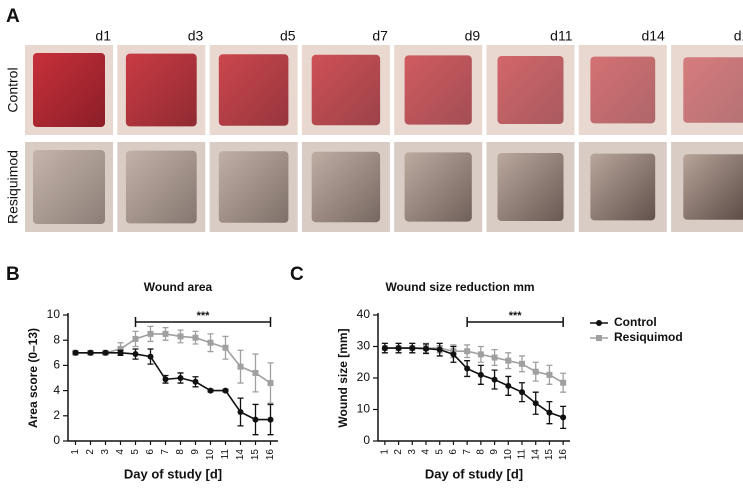 The height and width of the screenshot is (489, 743). What do you see at coordinates (459, 287) in the screenshot?
I see `chart-title: Wound size reduction mm` at bounding box center [459, 287].